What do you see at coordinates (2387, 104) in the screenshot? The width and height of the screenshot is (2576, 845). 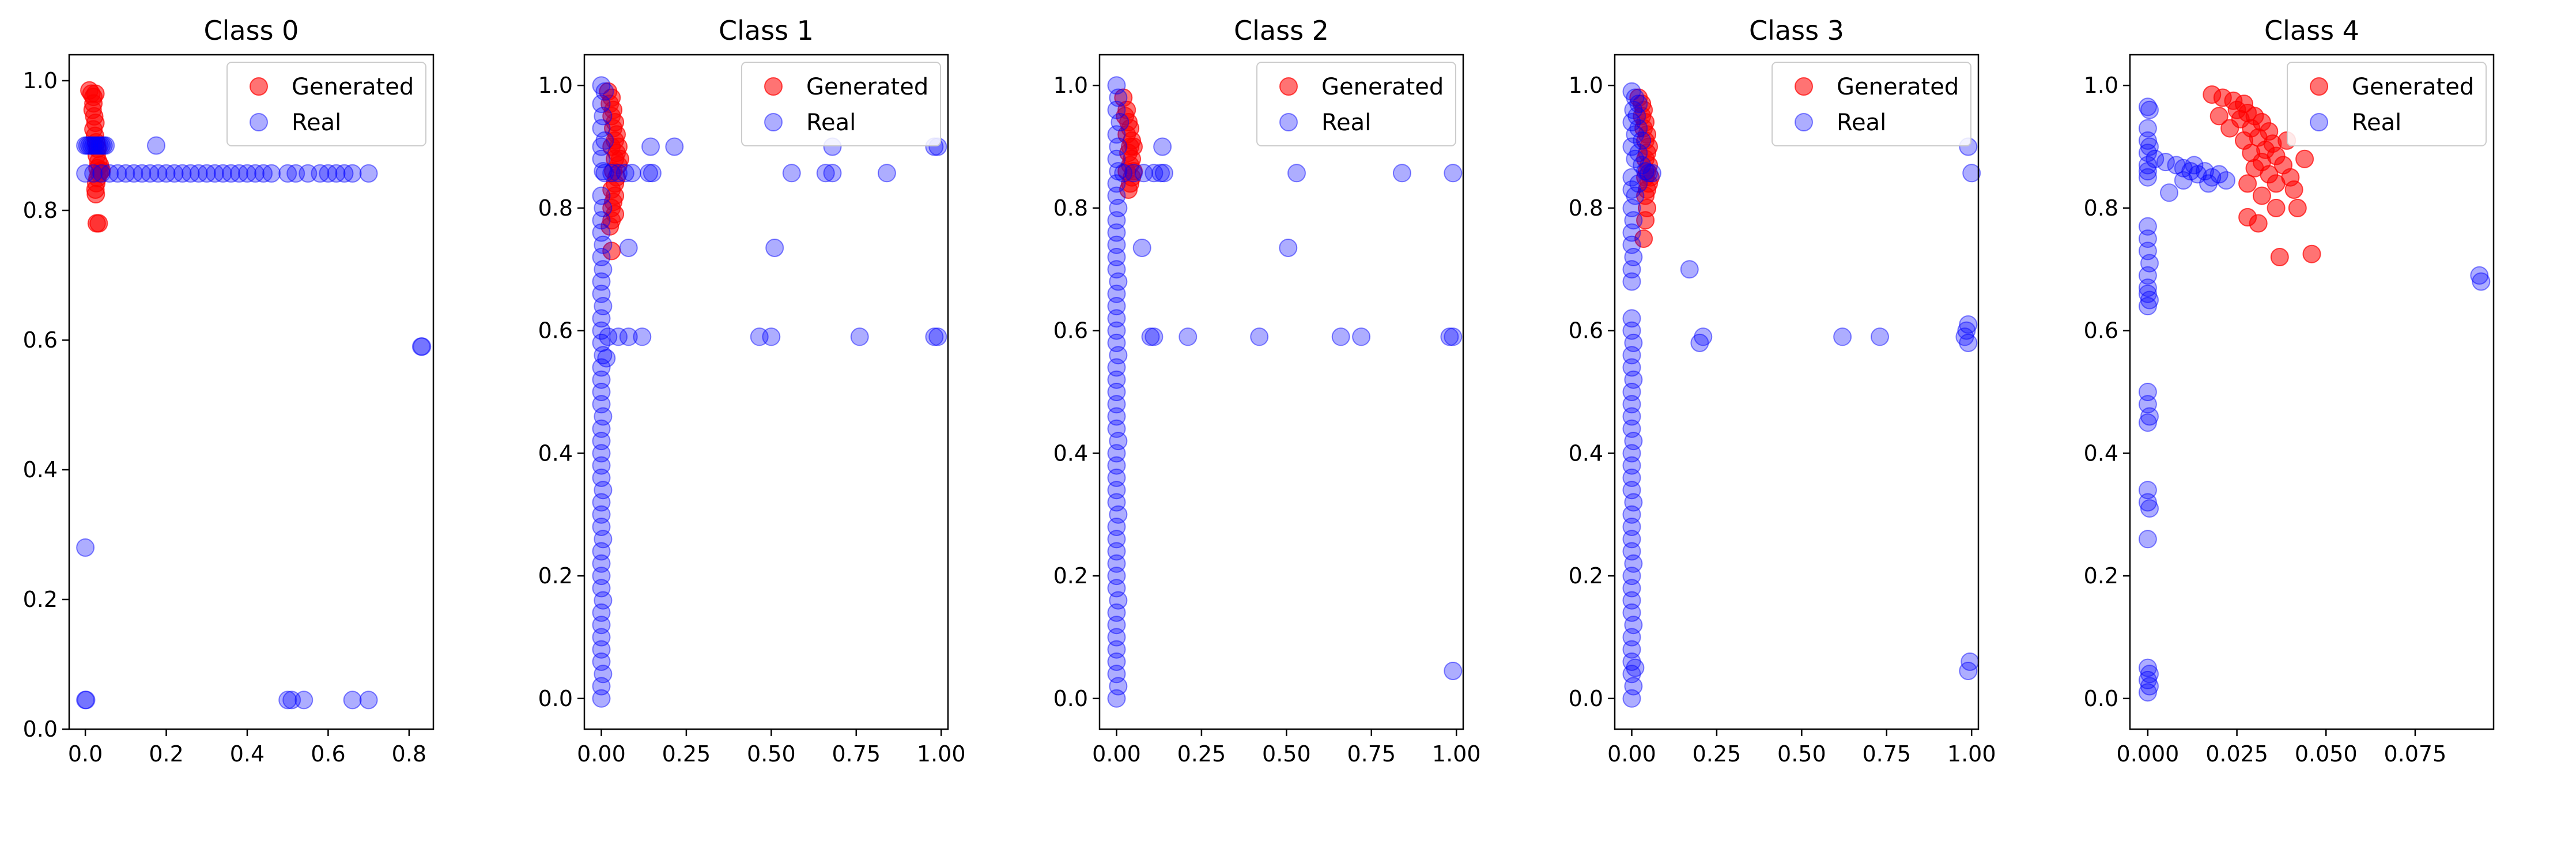 I see `legend: Generated Real` at bounding box center [2387, 104].